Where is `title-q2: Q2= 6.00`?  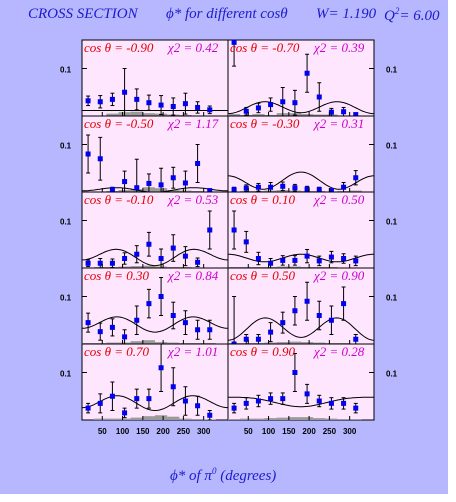
title-q2: Q2= 6.00 is located at coordinates (411, 15).